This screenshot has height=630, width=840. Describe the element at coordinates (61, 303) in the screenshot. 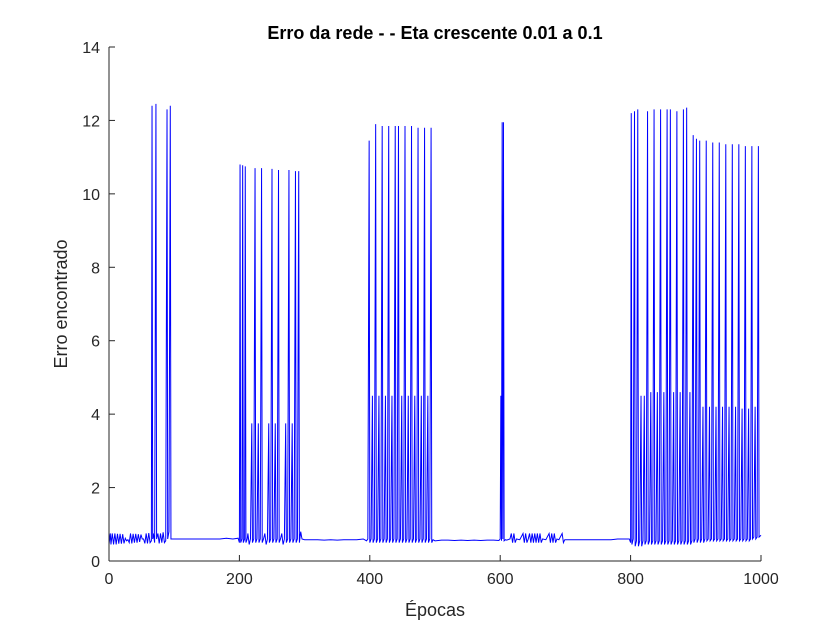

I see `y-axis-label: Erro encontrado` at that location.